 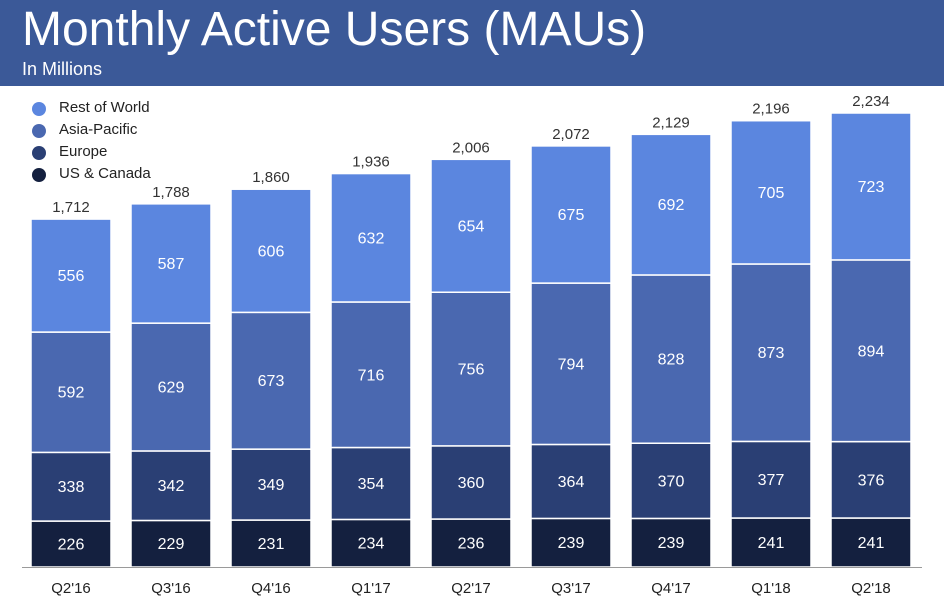 I want to click on x-tick-label: Q4'16, so click(x=271, y=588).